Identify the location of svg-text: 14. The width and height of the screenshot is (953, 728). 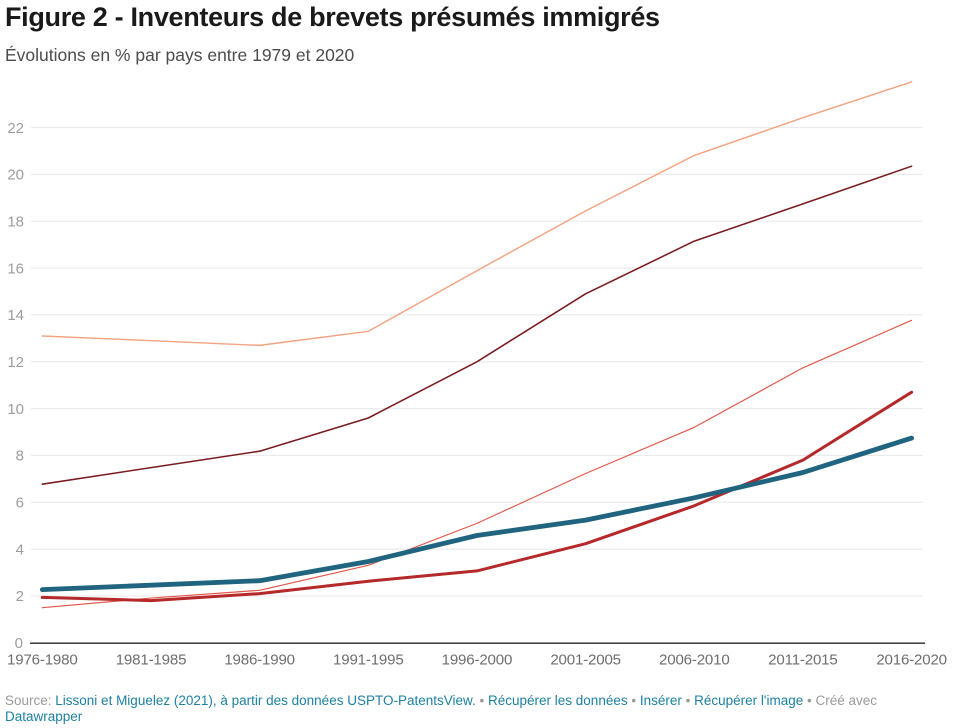
(15, 315).